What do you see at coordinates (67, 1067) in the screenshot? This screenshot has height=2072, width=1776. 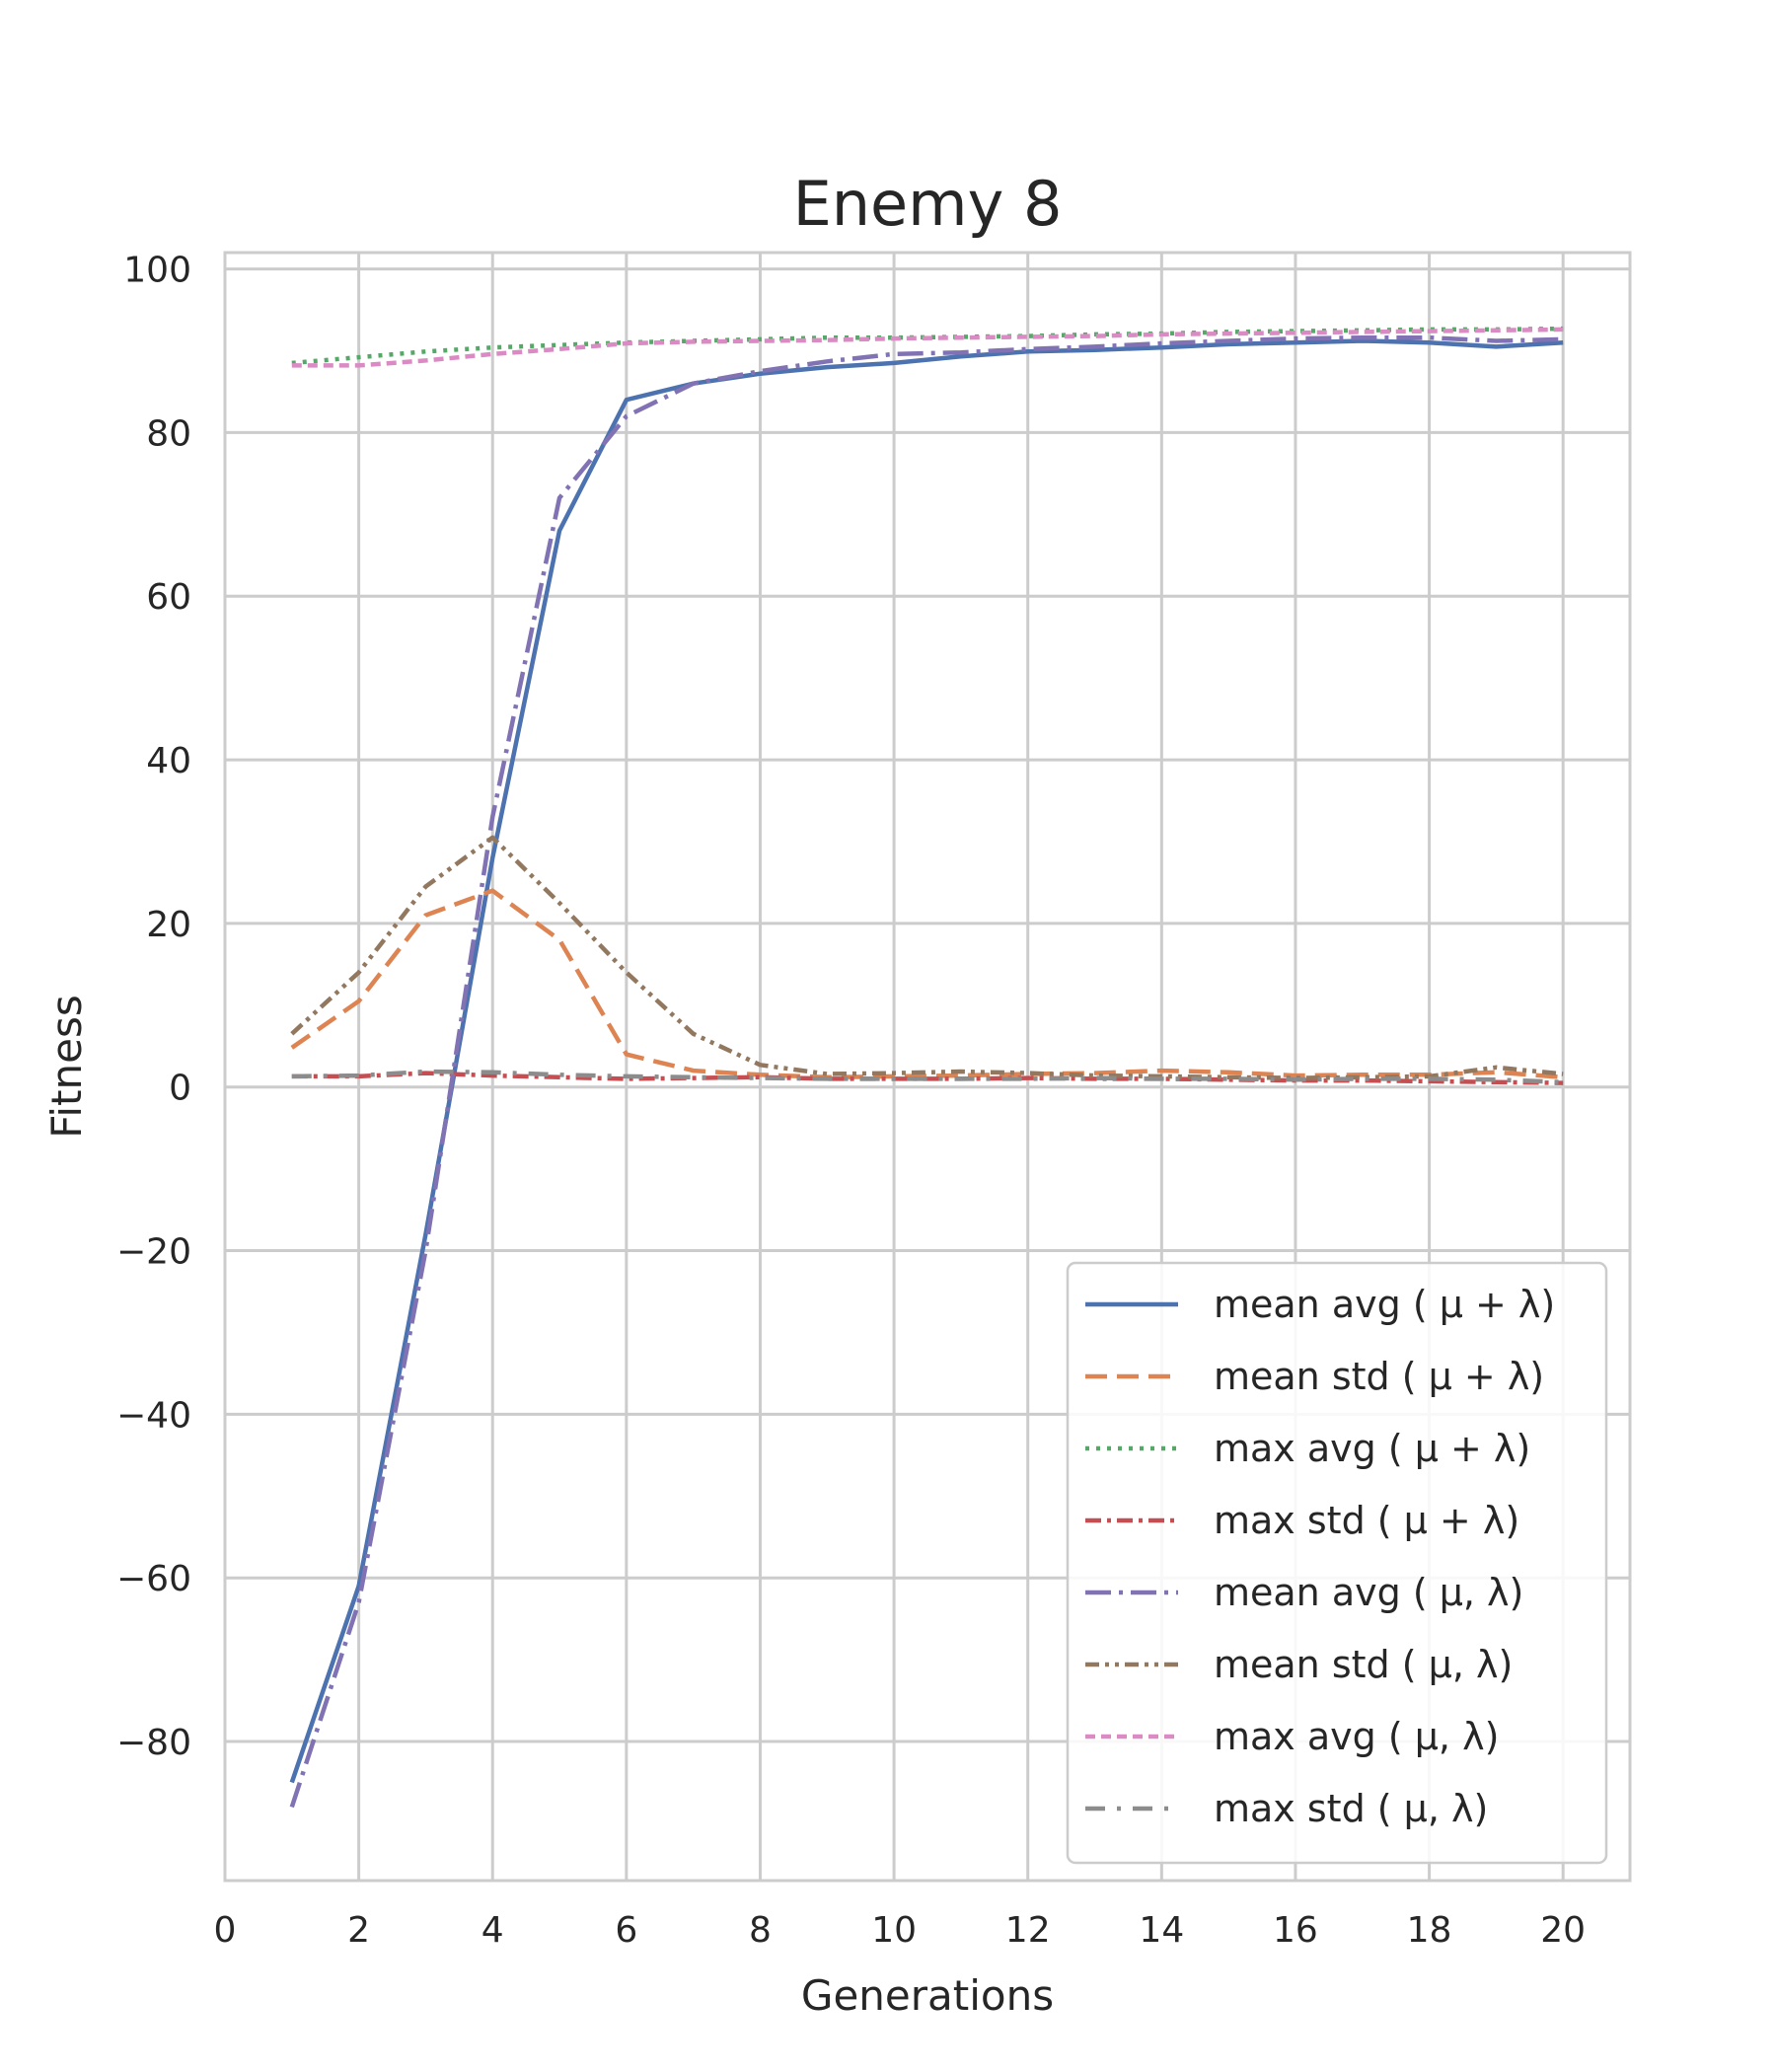 I see `y-axis-label: Fitness` at bounding box center [67, 1067].